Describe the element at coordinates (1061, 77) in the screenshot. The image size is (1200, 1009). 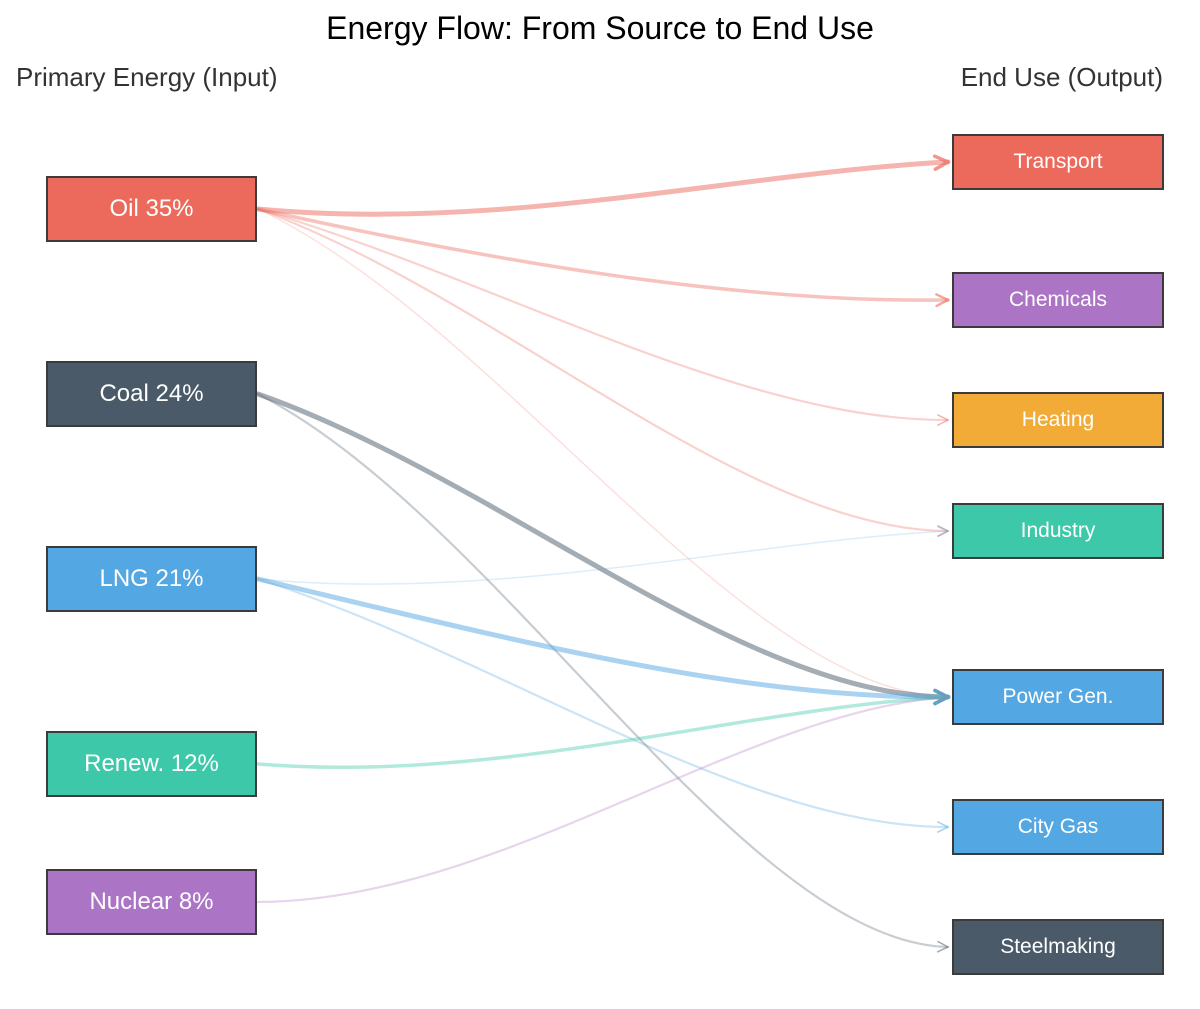
I see `output-column-heading: End Use (Output)` at that location.